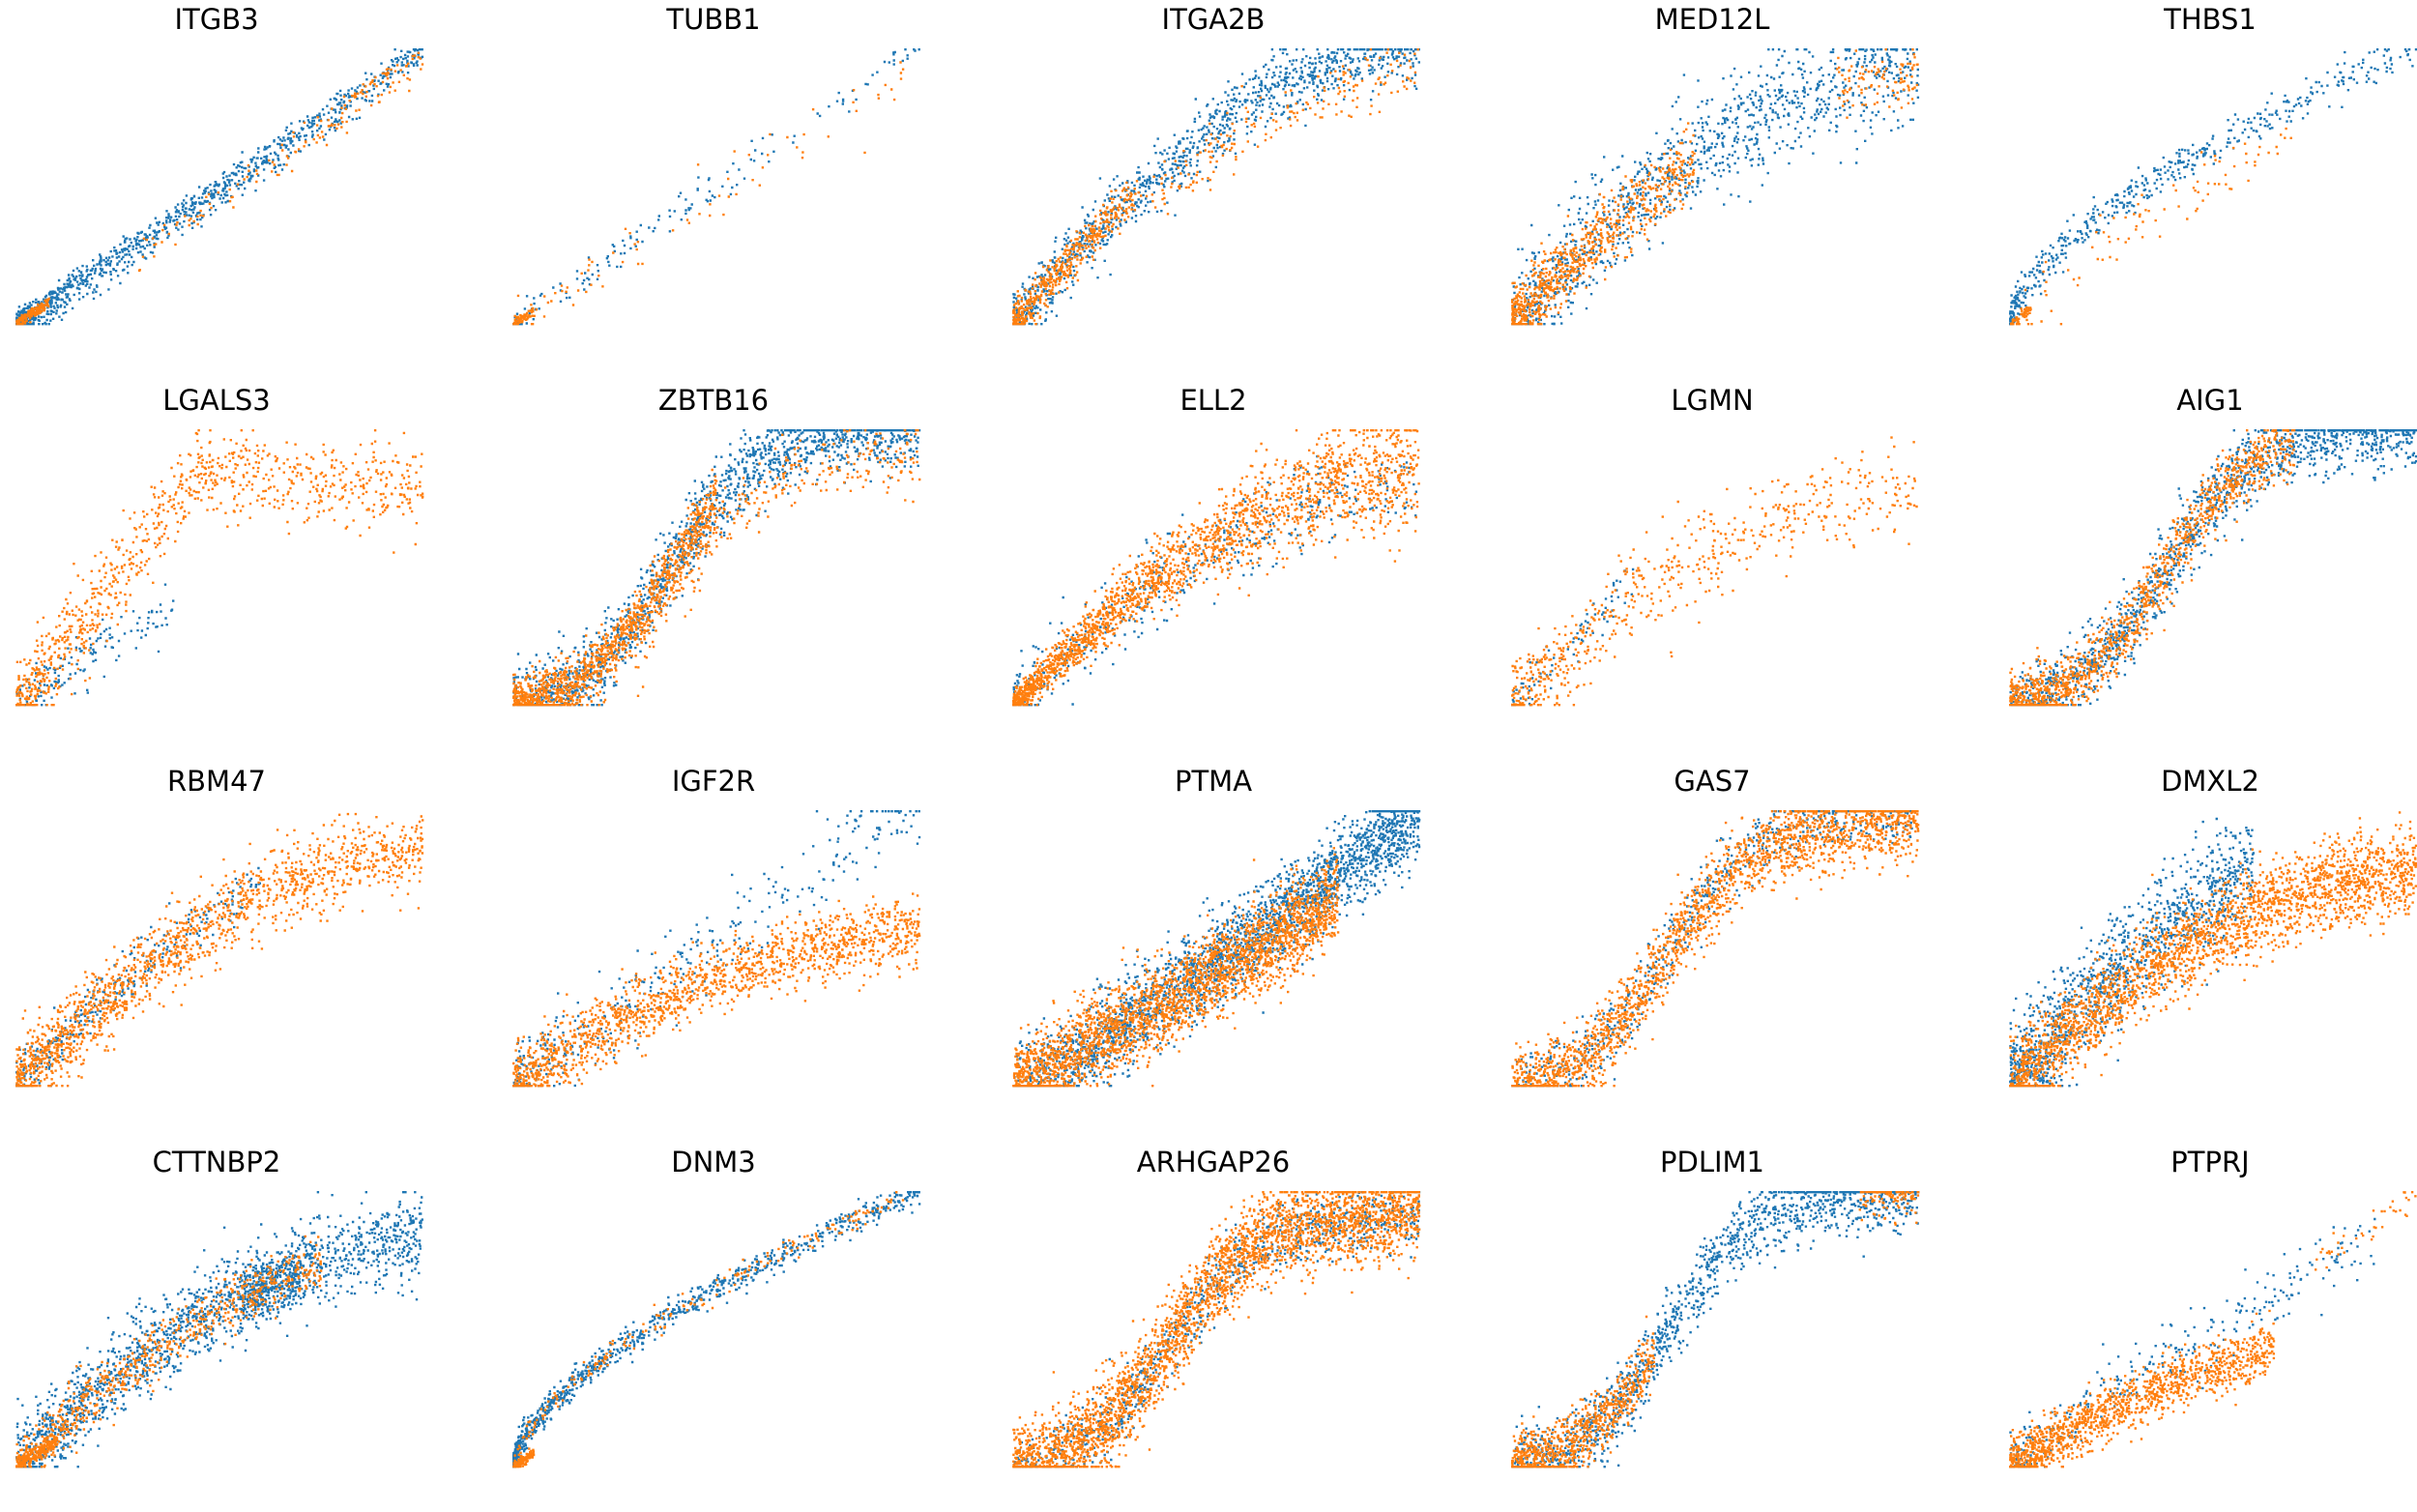 This screenshot has height=1512, width=2417. Describe the element at coordinates (234, 781) in the screenshot. I see `panel-title: RBM47` at that location.